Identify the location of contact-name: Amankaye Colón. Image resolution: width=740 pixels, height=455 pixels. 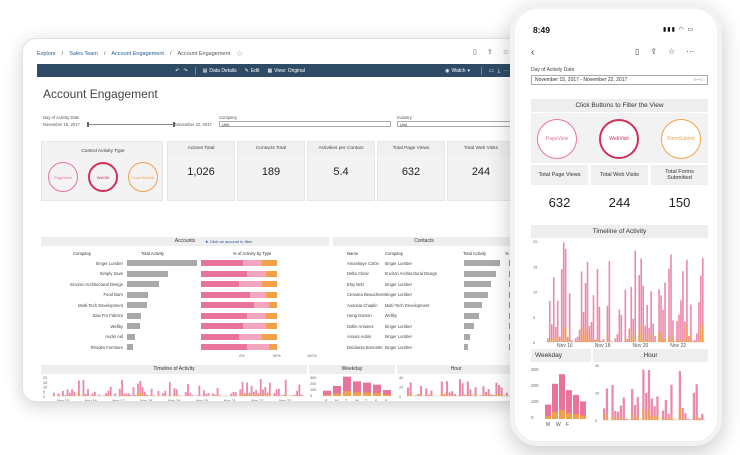
(363, 263).